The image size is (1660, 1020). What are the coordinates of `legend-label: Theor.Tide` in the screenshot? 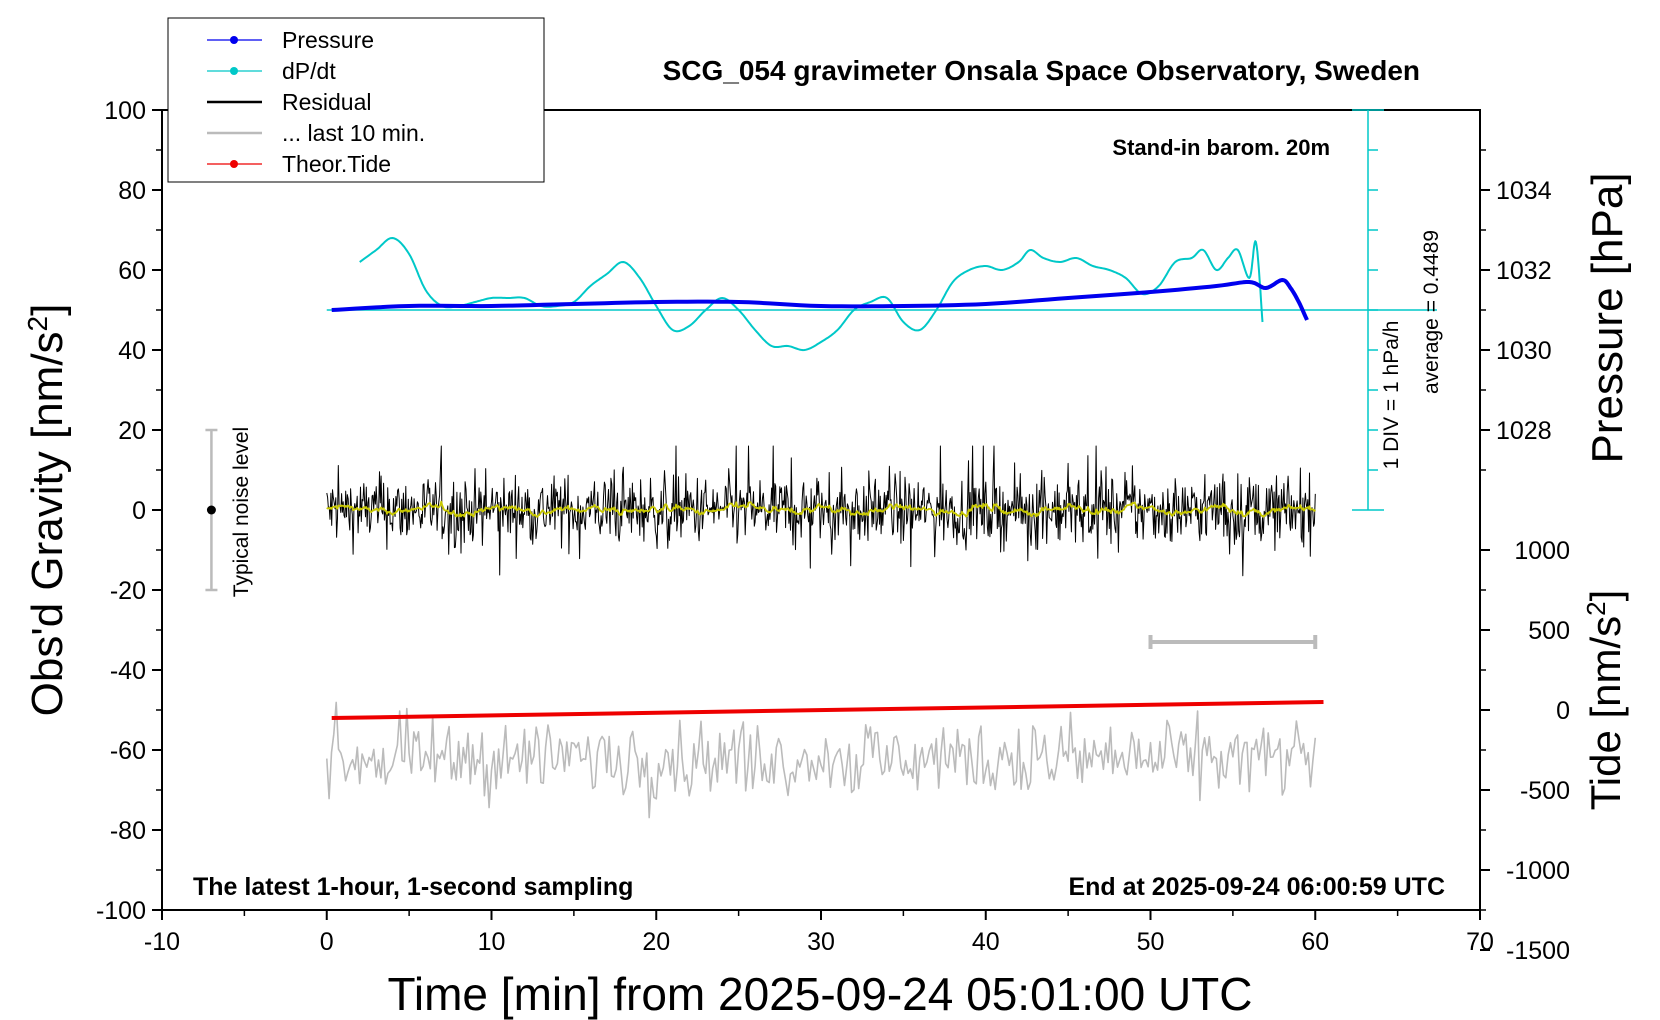 It's located at (336, 164).